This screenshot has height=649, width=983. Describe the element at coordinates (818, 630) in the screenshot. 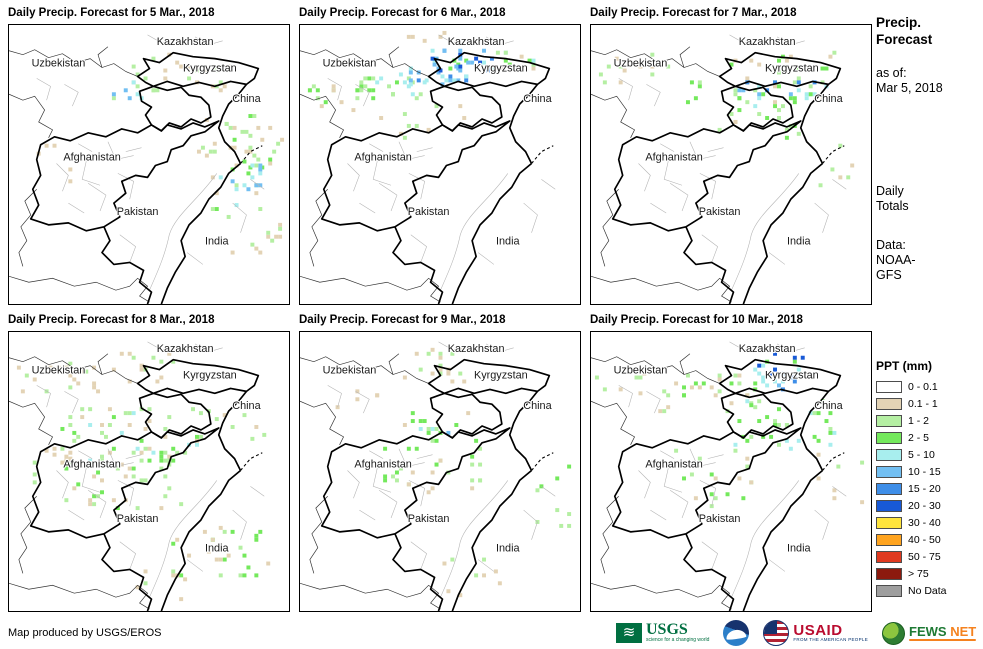

I see `usaid-name: USAID` at that location.